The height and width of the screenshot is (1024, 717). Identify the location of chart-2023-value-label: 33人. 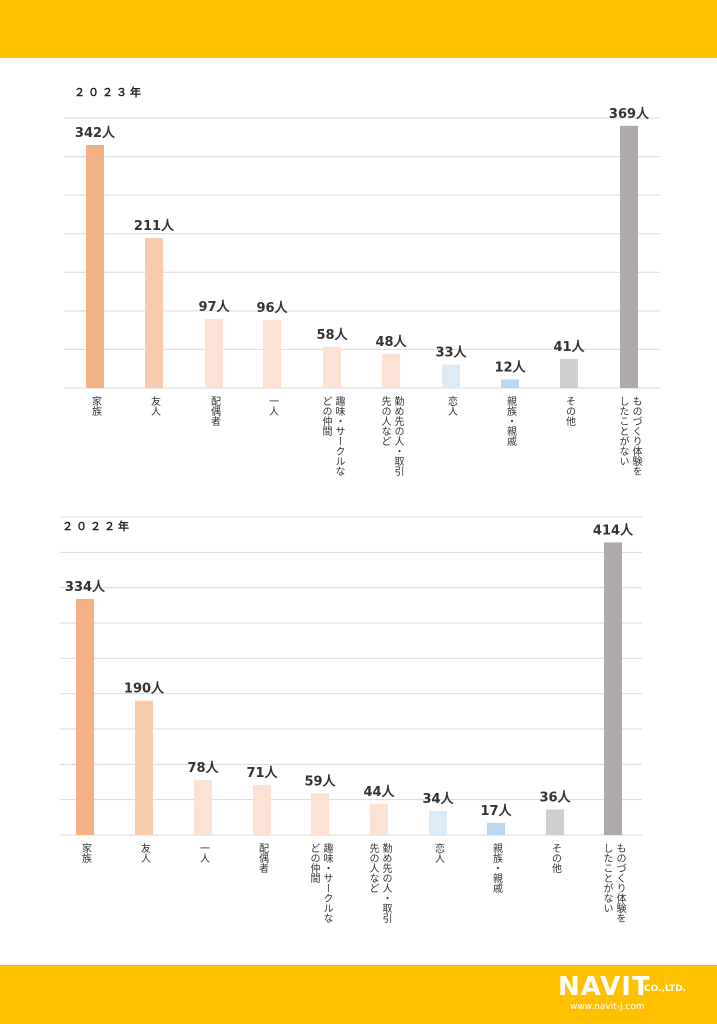
(451, 353).